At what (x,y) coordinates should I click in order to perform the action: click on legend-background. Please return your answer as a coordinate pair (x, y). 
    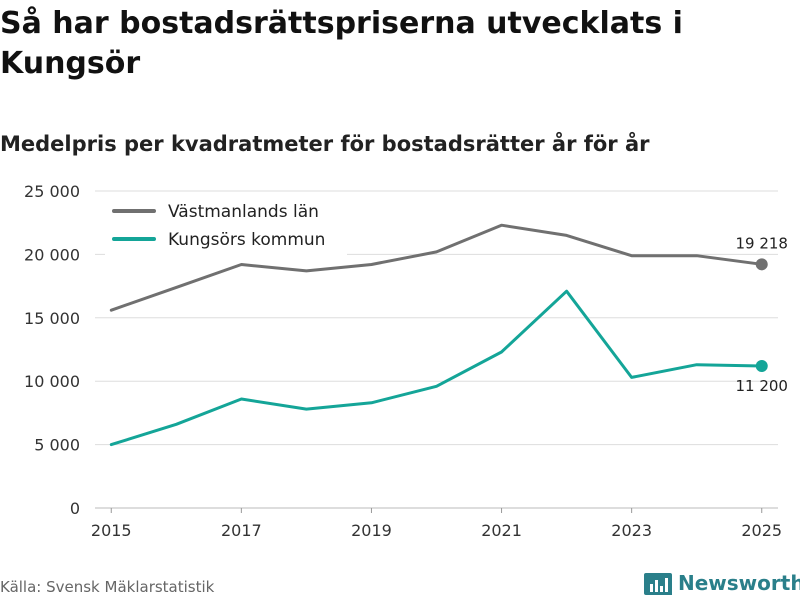
    Looking at the image, I should click on (226, 230).